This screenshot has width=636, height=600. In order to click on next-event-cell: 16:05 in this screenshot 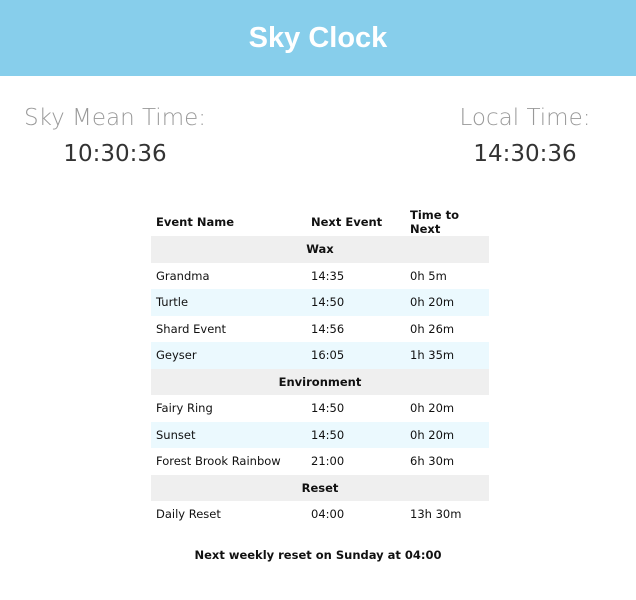, I will do `click(353, 355)`.